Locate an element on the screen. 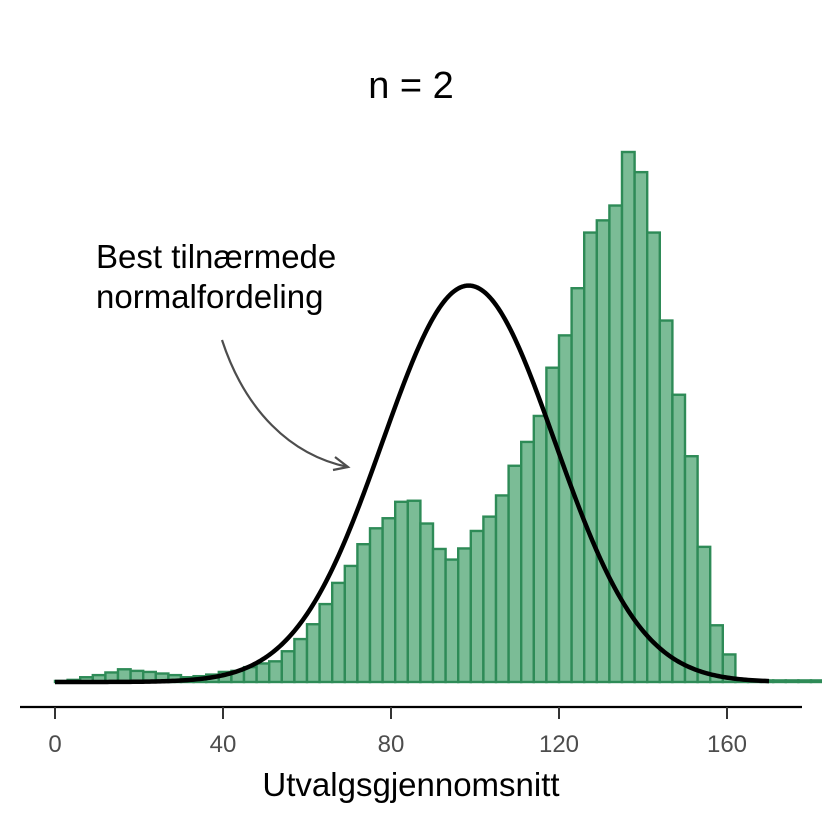 This screenshot has height=822, width=822. annotation-line-1: Best tilnærmede is located at coordinates (216, 256).